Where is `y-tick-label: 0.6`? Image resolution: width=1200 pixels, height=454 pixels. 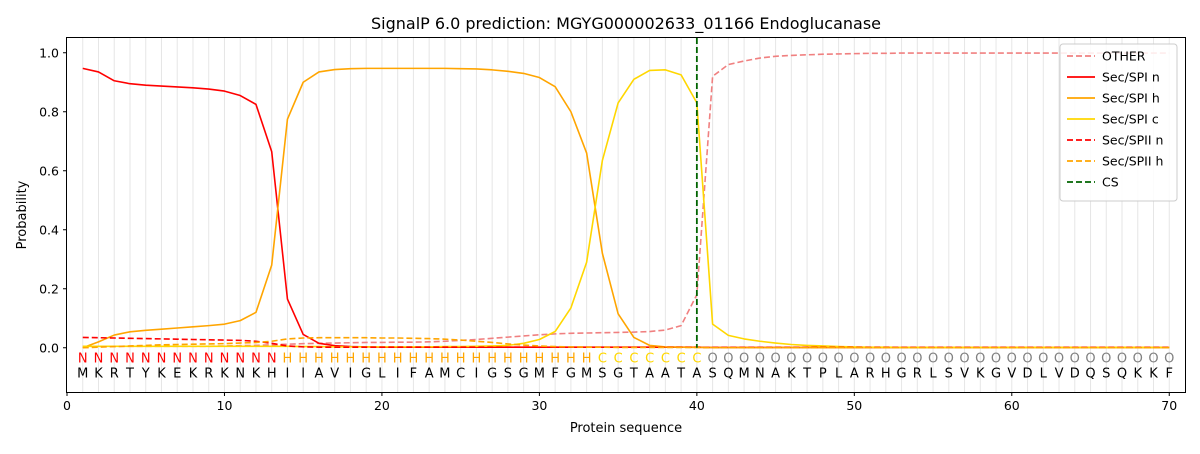 y-tick-label: 0.6 is located at coordinates (49, 170).